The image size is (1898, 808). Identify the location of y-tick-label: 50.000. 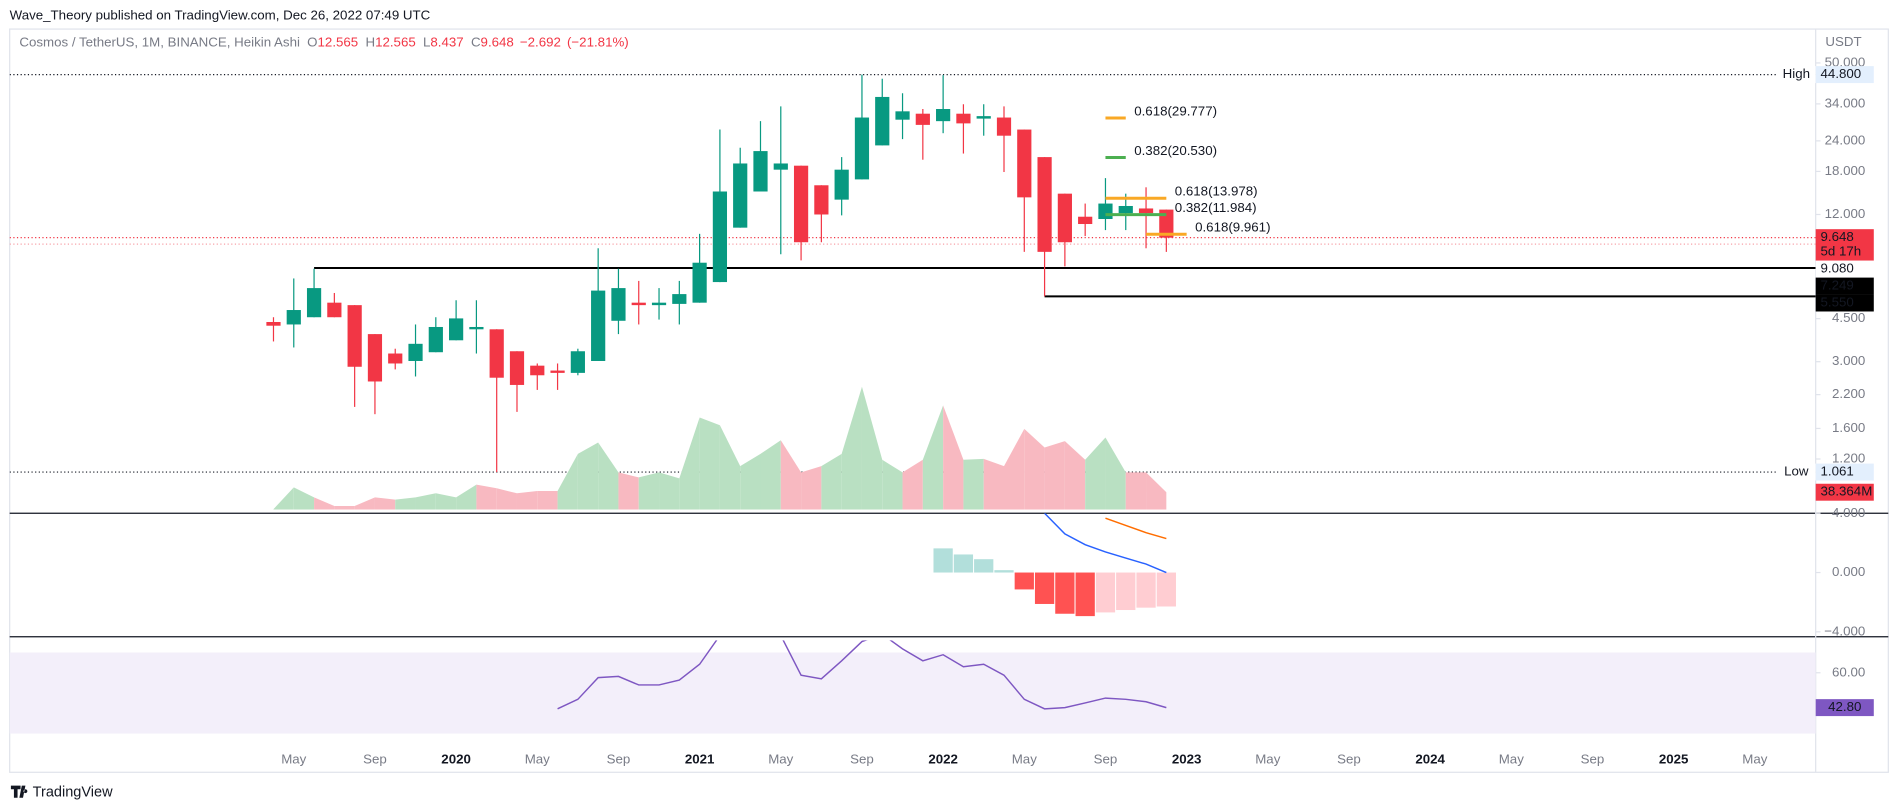
(1845, 61).